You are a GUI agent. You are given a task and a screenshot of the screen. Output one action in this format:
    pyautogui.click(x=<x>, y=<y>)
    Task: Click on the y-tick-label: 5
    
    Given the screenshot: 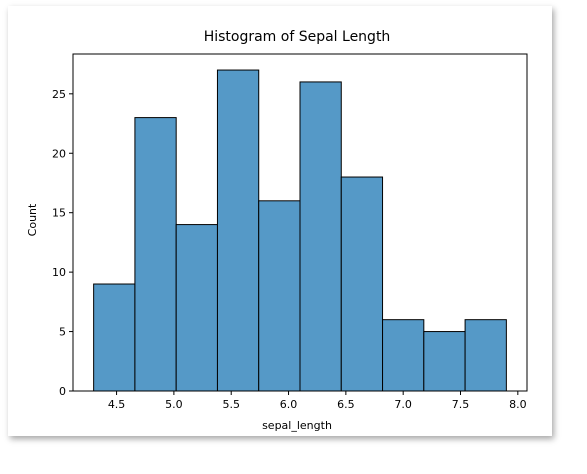 What is the action you would take?
    pyautogui.click(x=62, y=332)
    